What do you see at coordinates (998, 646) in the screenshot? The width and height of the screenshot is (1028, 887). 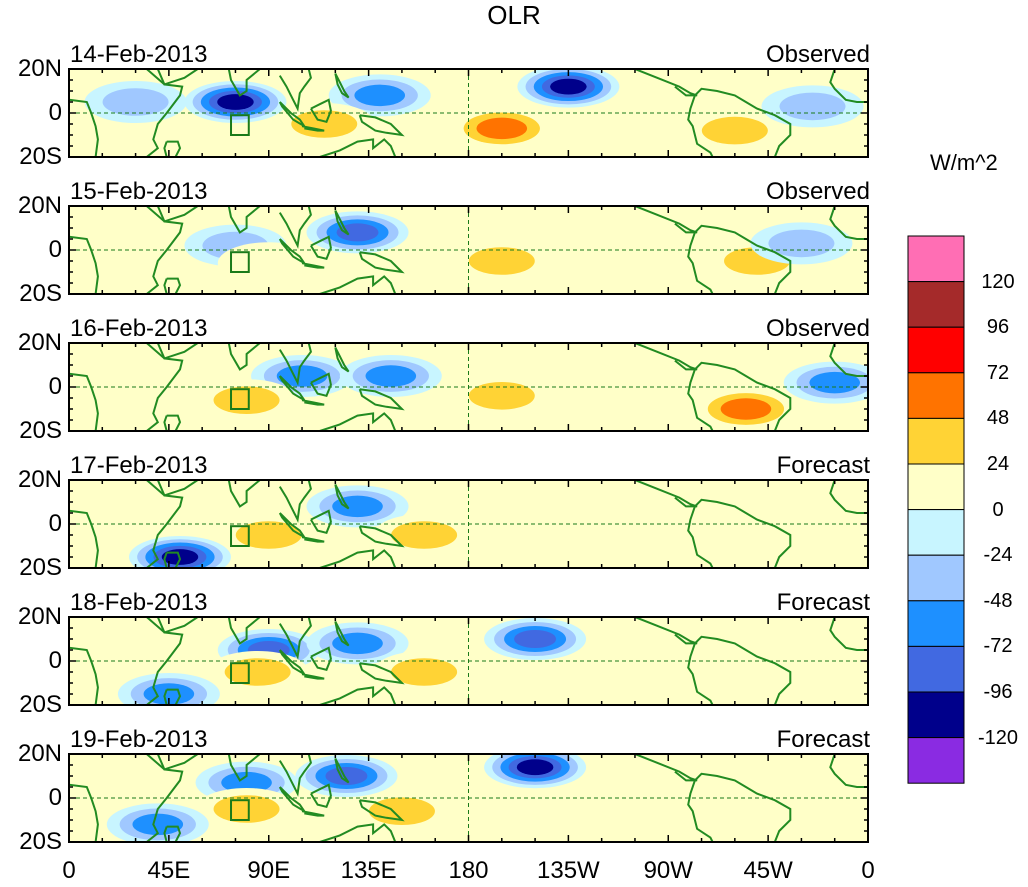 I see `colorbar-label: -72` at bounding box center [998, 646].